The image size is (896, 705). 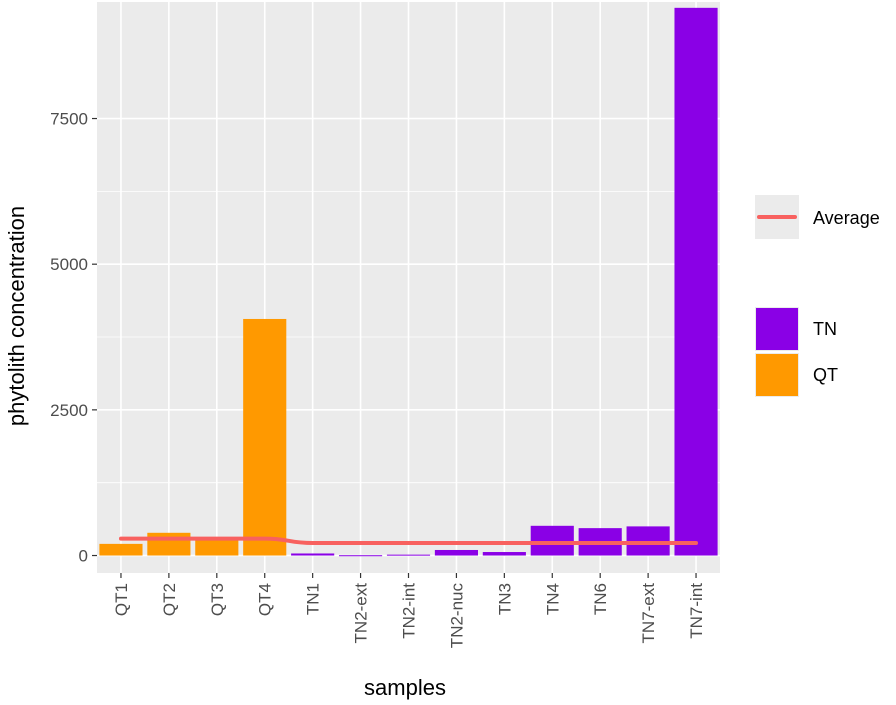 I want to click on legend-swatch-TN, so click(x=777, y=329).